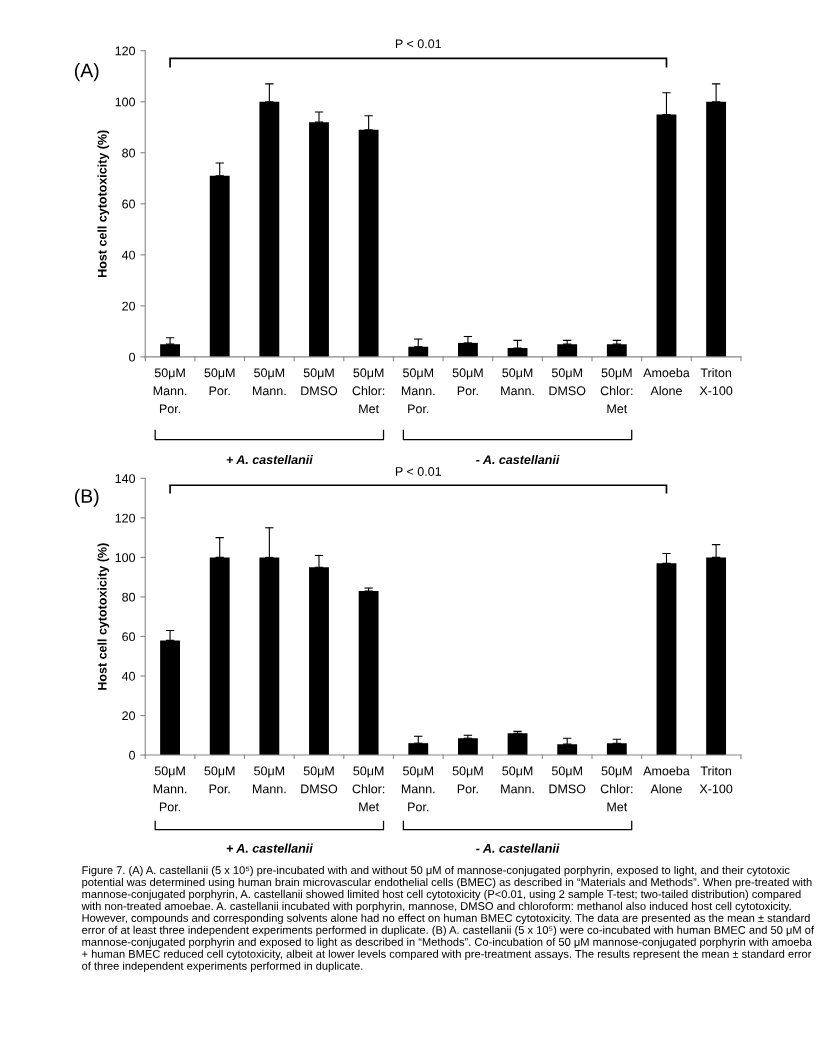  I want to click on text: Figure 7. (A) A. castellanii (5 x 10⁵) pre-incubated with and without 50 μM of mannose-conjugated porphyrin, exposed to light, and their cytotoxic potential was determined using human brain microvascular endothelial cells (BMEC) as described in “Materials and Methods”. When pre-treated with mannose-conjugated porphyrin, A. castellanii showed limited host cell cytotoxicity (P<0.01, using 2 sample T-test; two-tailed distribution) compared with non-treated amoebae. A. castellanii incubated with porphyrin, mannose, DMSO and chloroform: methanol also induced host cell cytotoxicity. However, compounds and corresponding solvents alone had no effect on human BMEC cytotoxicity. The data are presented as the mean ± standard error of at least three independent experiments performed in duplicate. (B) A. castellanii (5 x 10⁵) were co-incubated with human BMEC and 50 μM of mannose-conjugated porphyrin and exposed to light as described in “Methods”. Co-incubation of 50 μM mannose-conjugated porphyrin with amoeba + human BMEC reduced cell cytotoxicity, albeit at lower levels compared with pre-treatment assays. The results represent the mean ± standard error of three independent experiments performed in duplicate., so click(447, 919).